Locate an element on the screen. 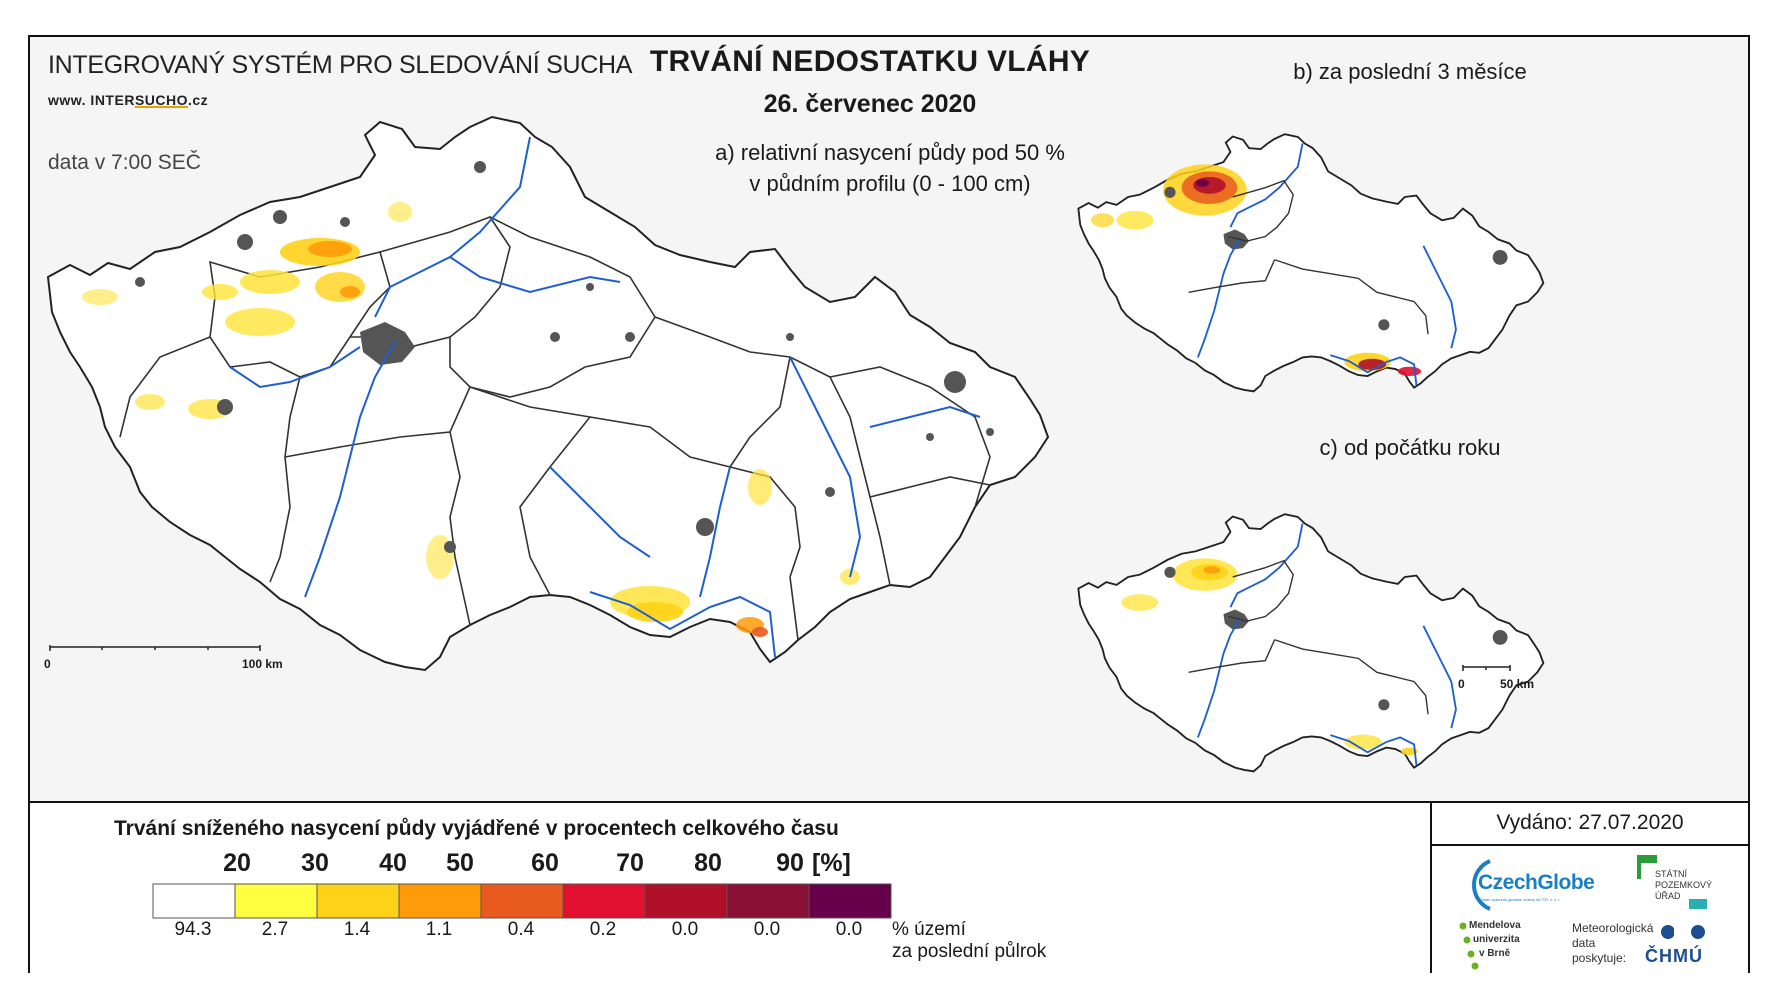  spu-name: STÁTNÍ POZEMKOVÝ ÚŘAD is located at coordinates (1684, 885).